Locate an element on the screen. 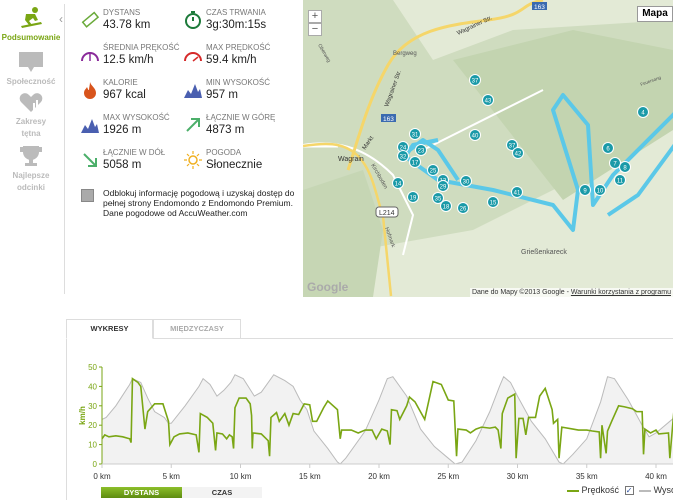  x-tick-label: 0 km is located at coordinates (102, 476).